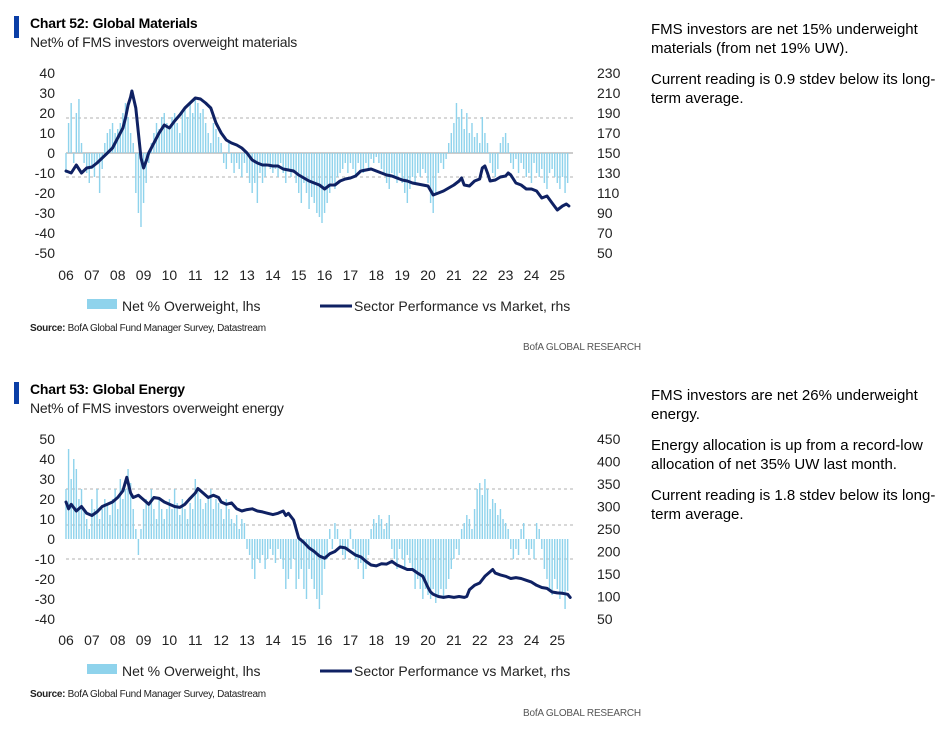 Image resolution: width=949 pixels, height=732 pixels. What do you see at coordinates (605, 253) in the screenshot?
I see `y-right-tick-label: 50` at bounding box center [605, 253].